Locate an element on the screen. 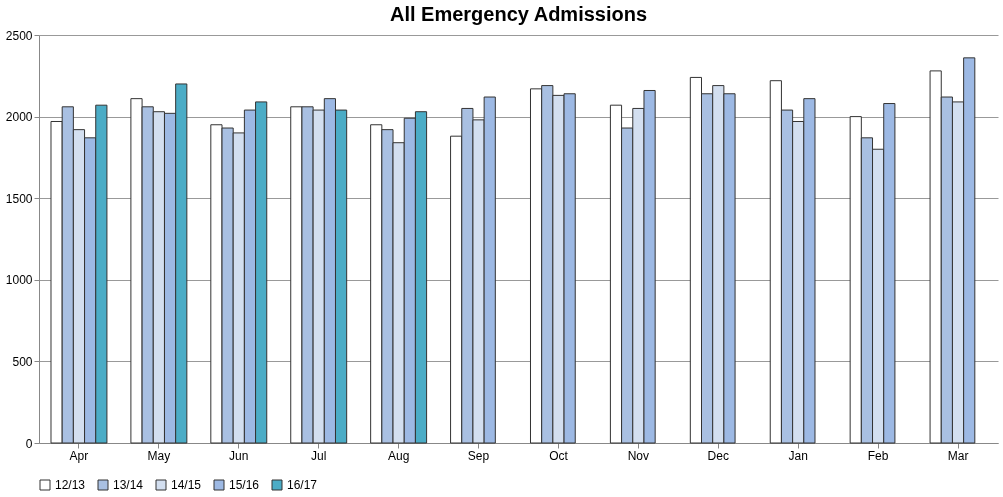 Image resolution: width=1003 pixels, height=497 pixels. x-tick-label: Aug is located at coordinates (398, 455).